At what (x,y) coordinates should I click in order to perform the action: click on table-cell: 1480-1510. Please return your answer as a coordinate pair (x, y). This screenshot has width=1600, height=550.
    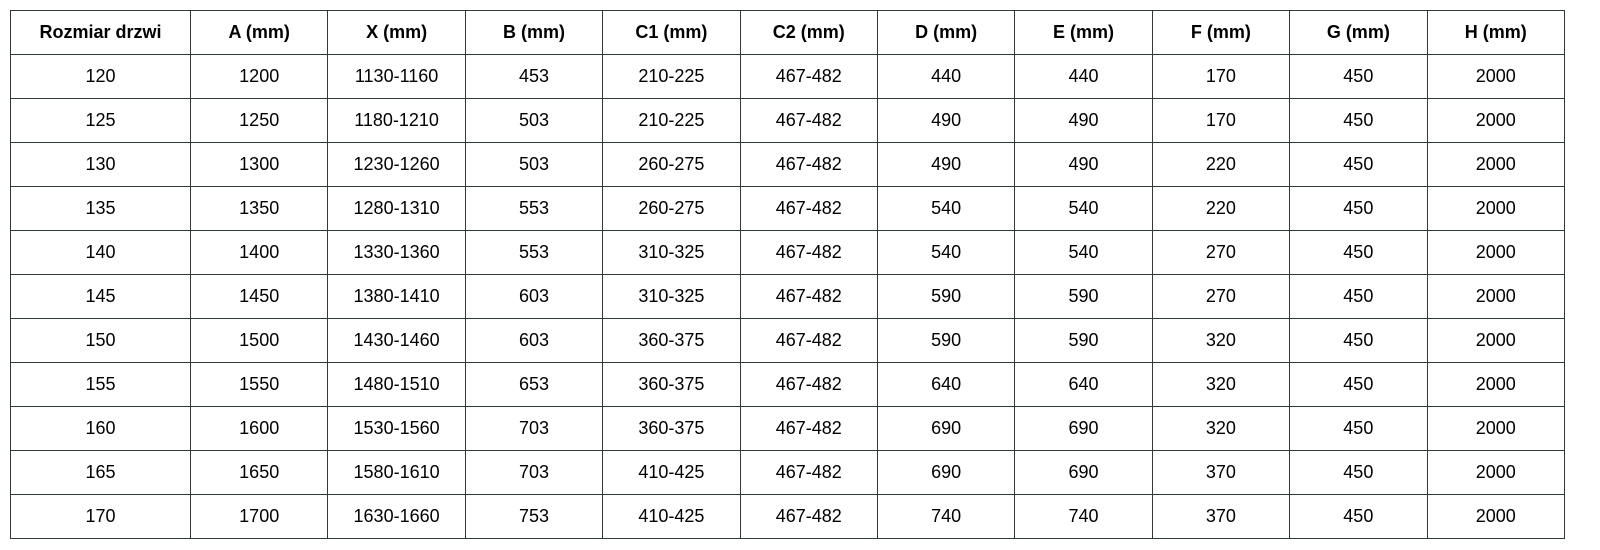
    Looking at the image, I should click on (396, 384).